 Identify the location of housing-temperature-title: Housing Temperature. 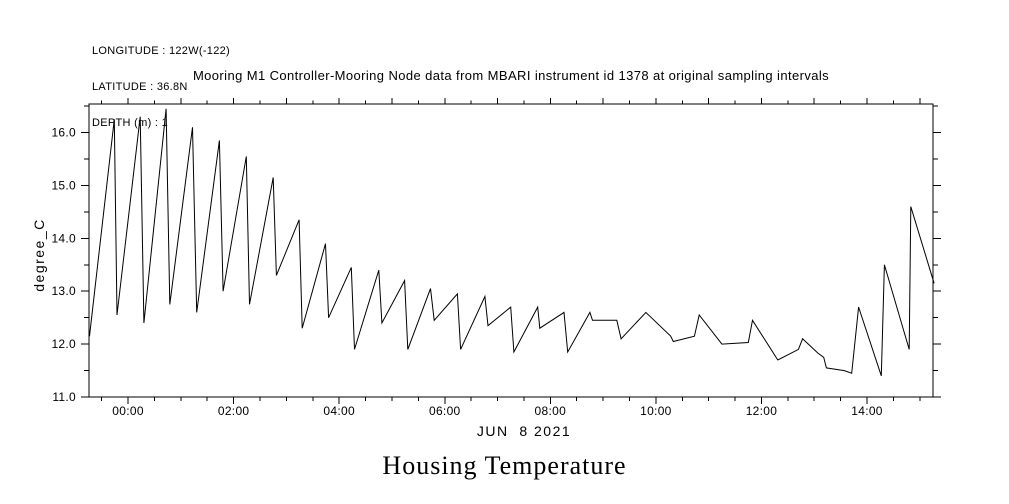
(504, 465).